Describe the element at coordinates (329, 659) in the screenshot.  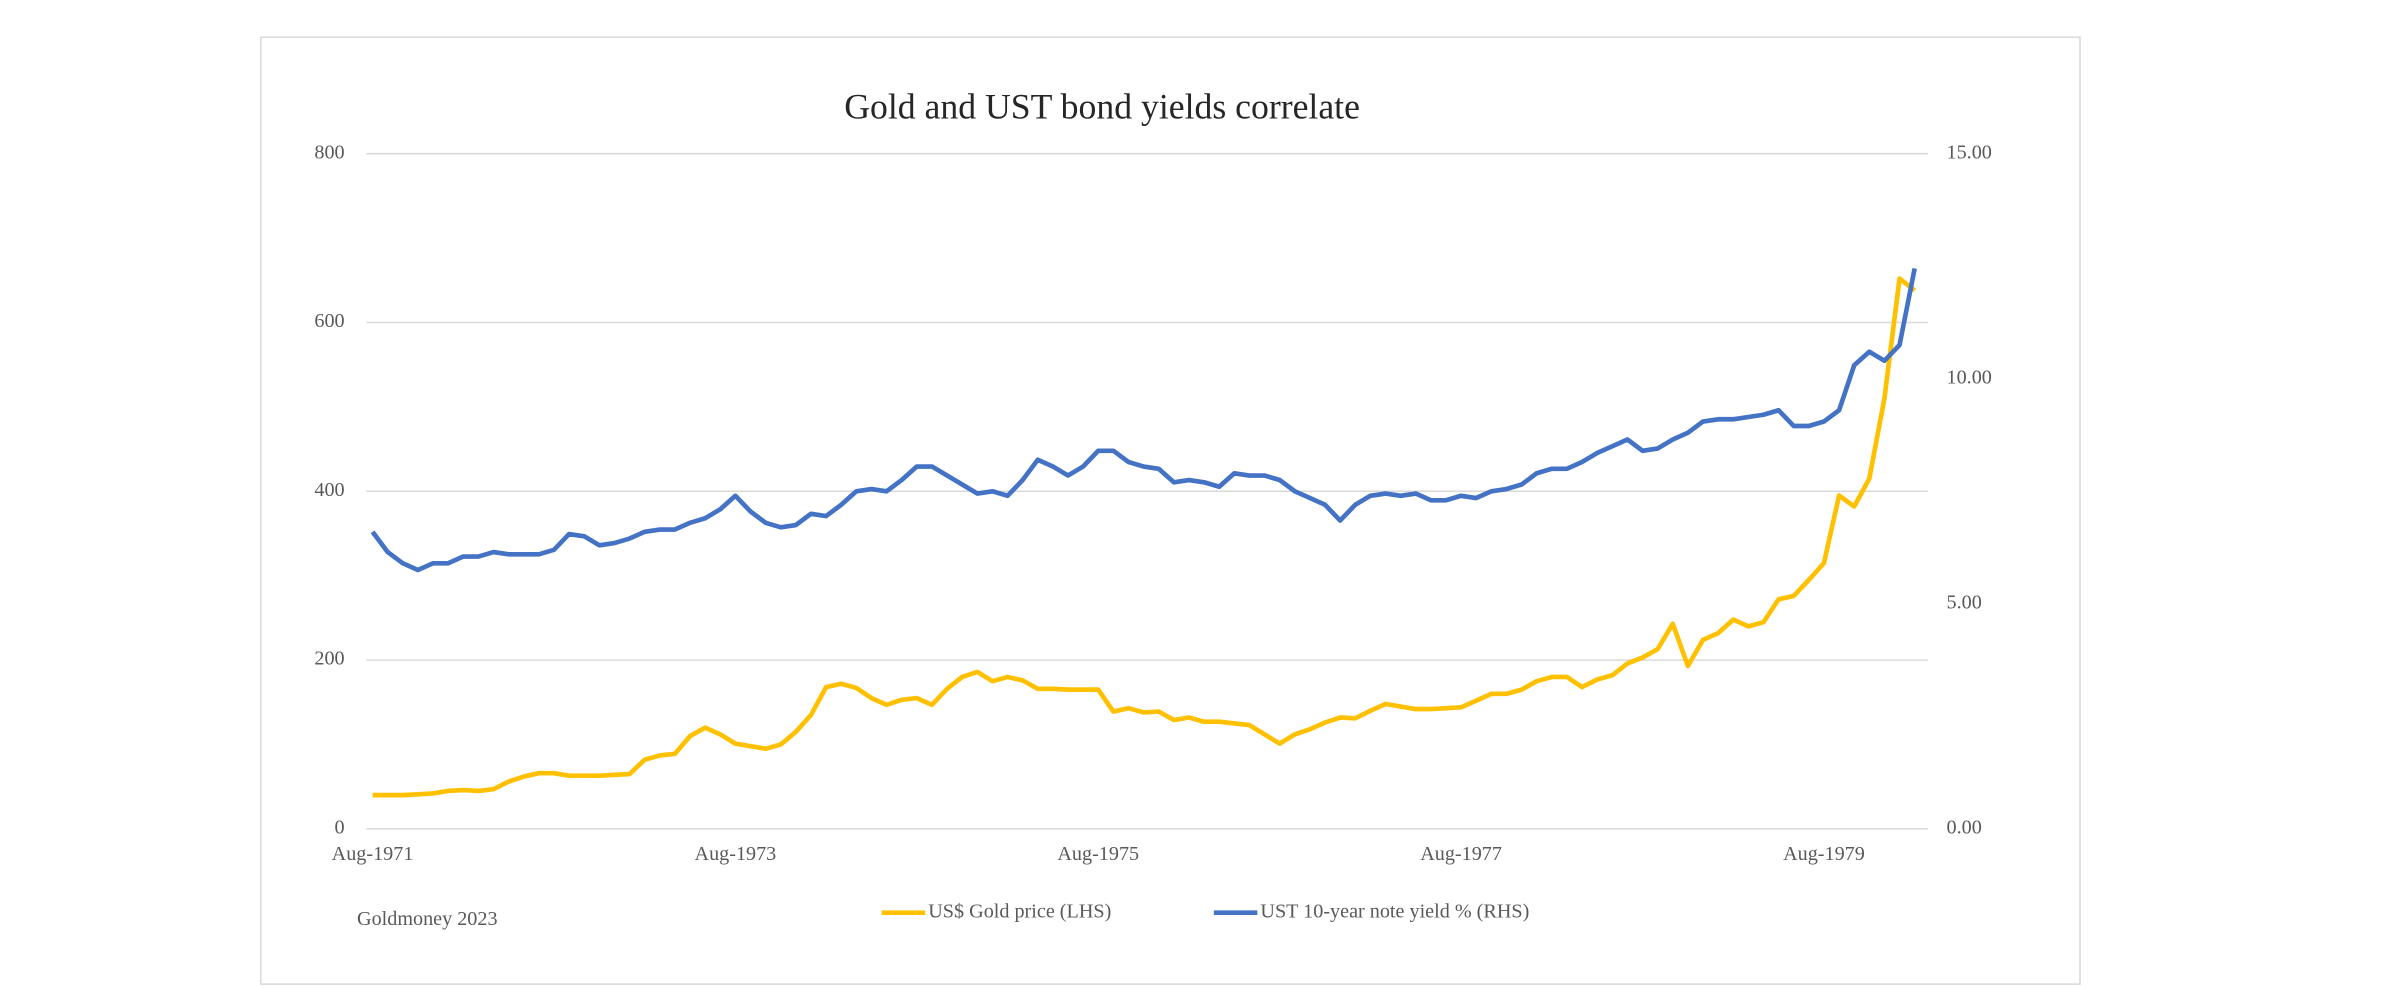
I see `y-tick-label: 200` at that location.